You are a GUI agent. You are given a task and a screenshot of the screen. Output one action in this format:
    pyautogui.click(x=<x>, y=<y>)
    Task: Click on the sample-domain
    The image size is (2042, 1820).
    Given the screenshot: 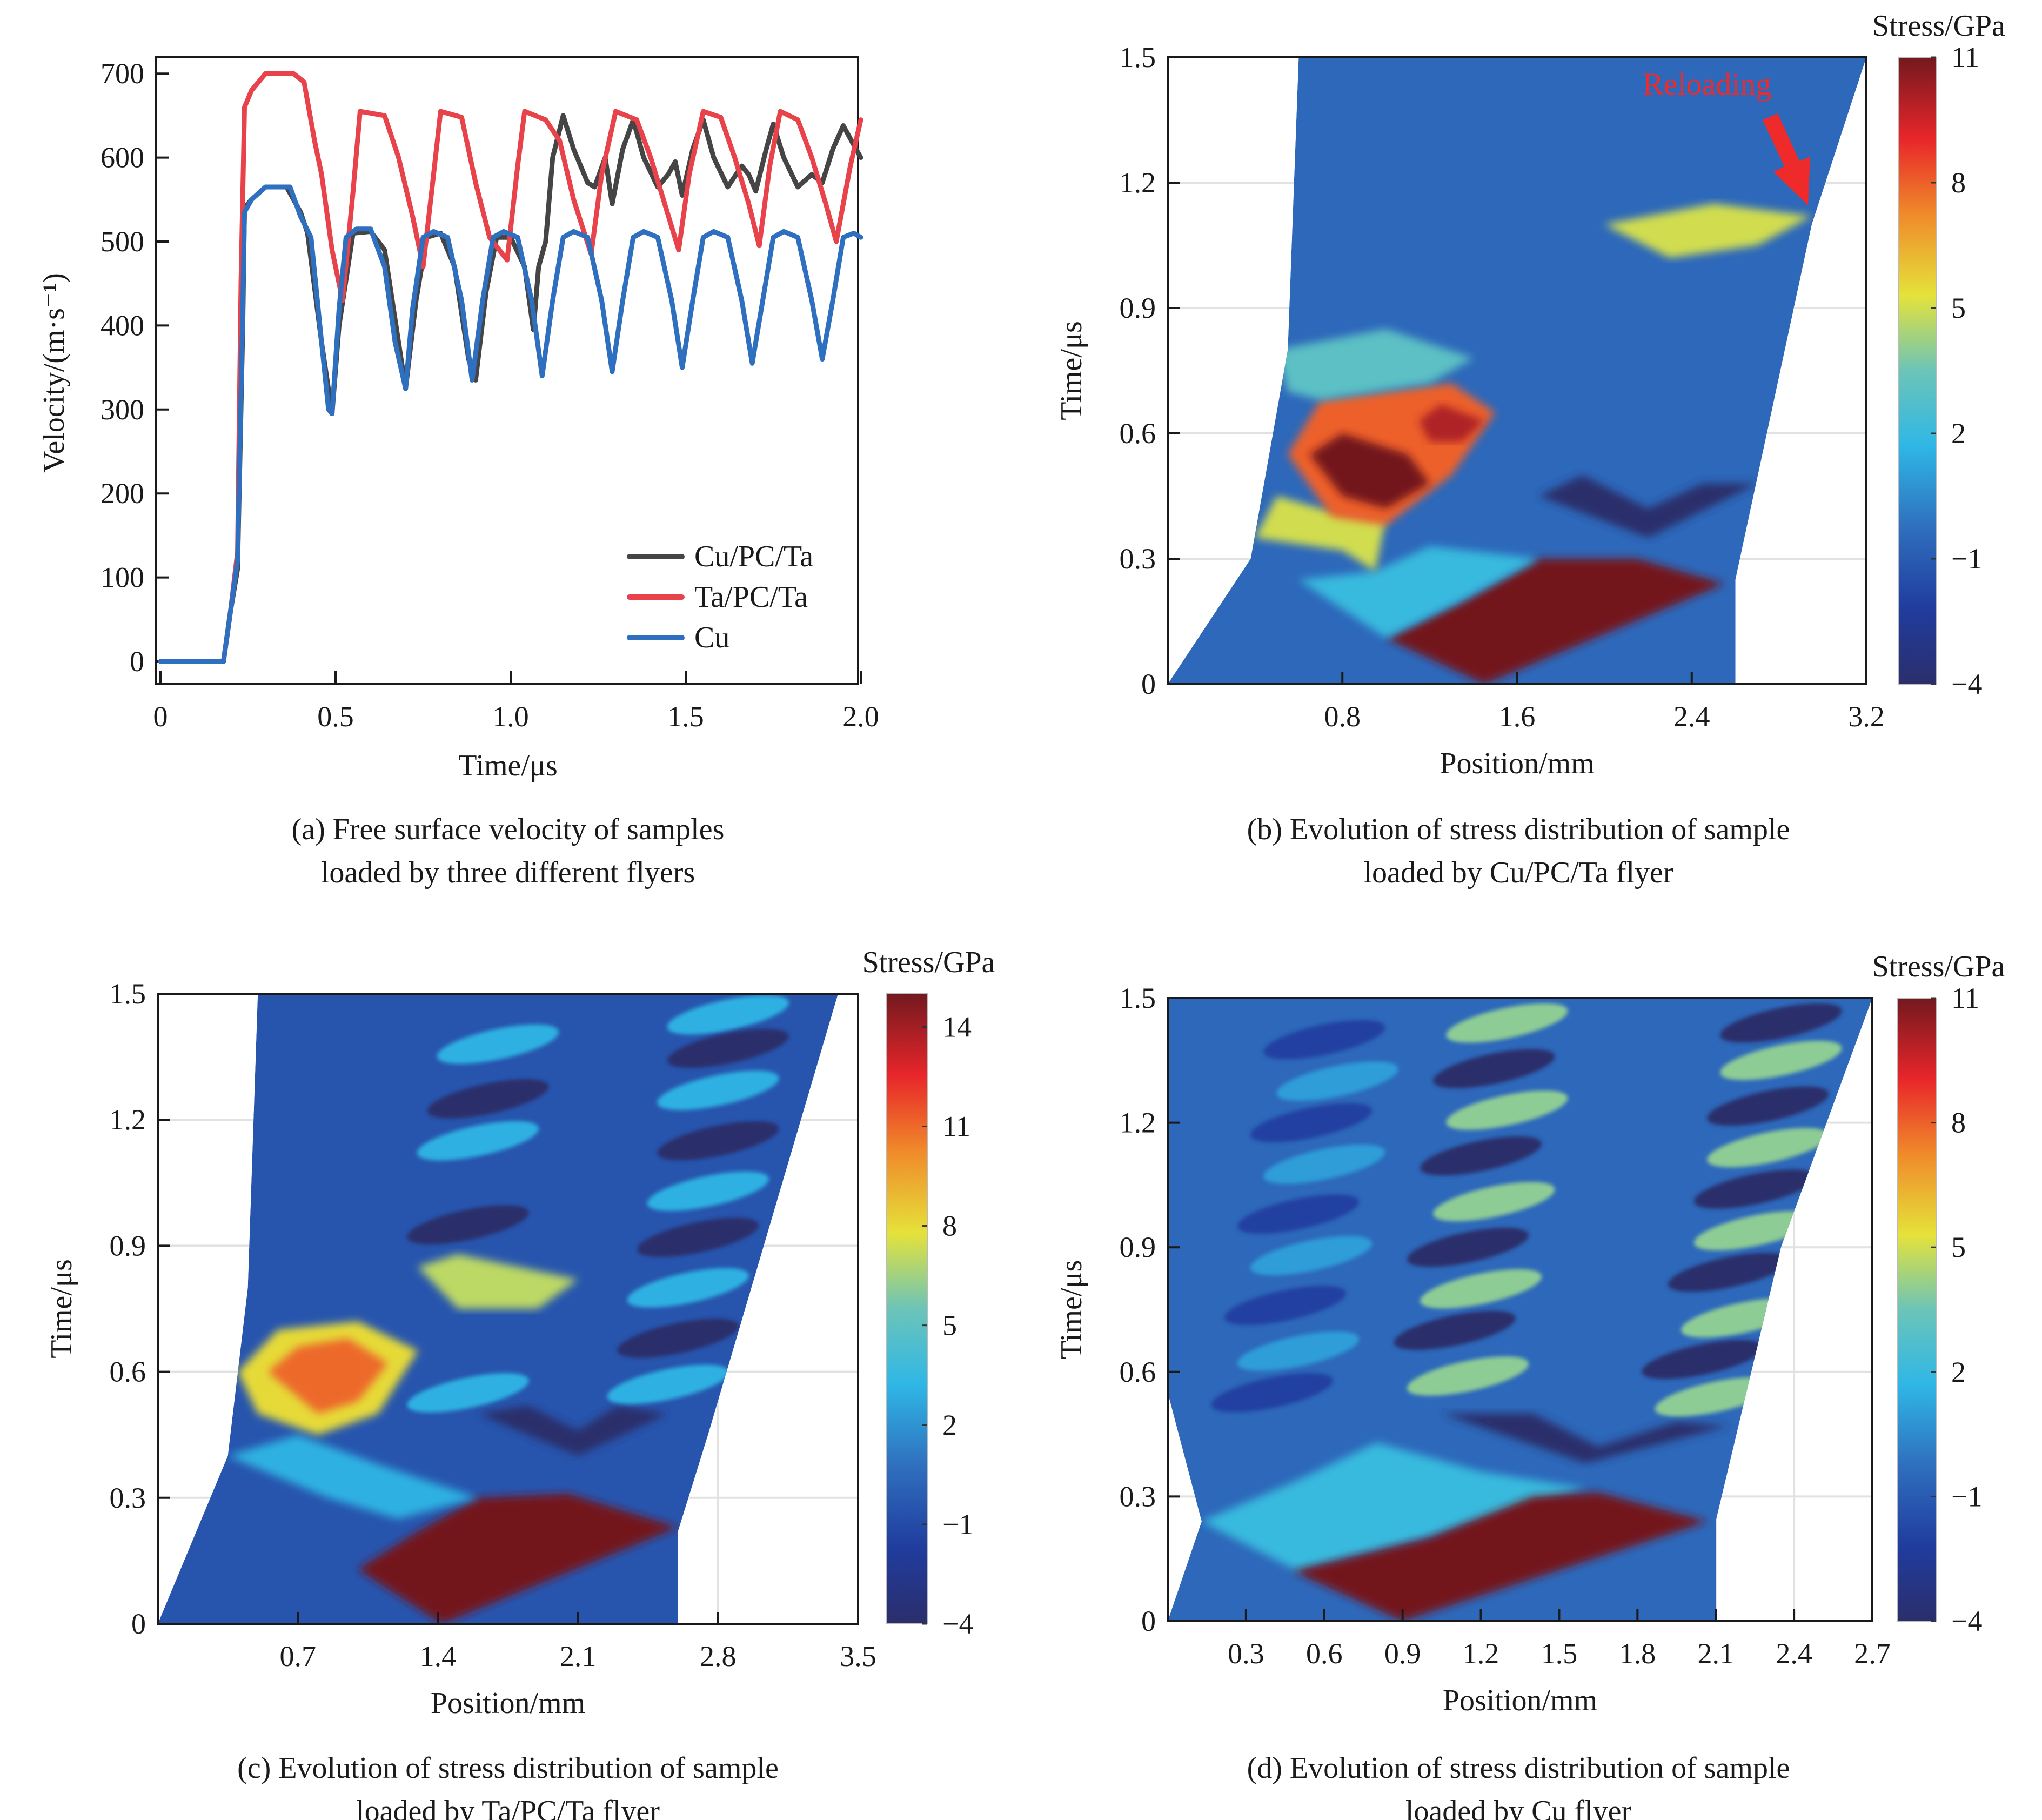 What is the action you would take?
    pyautogui.click(x=1517, y=371)
    